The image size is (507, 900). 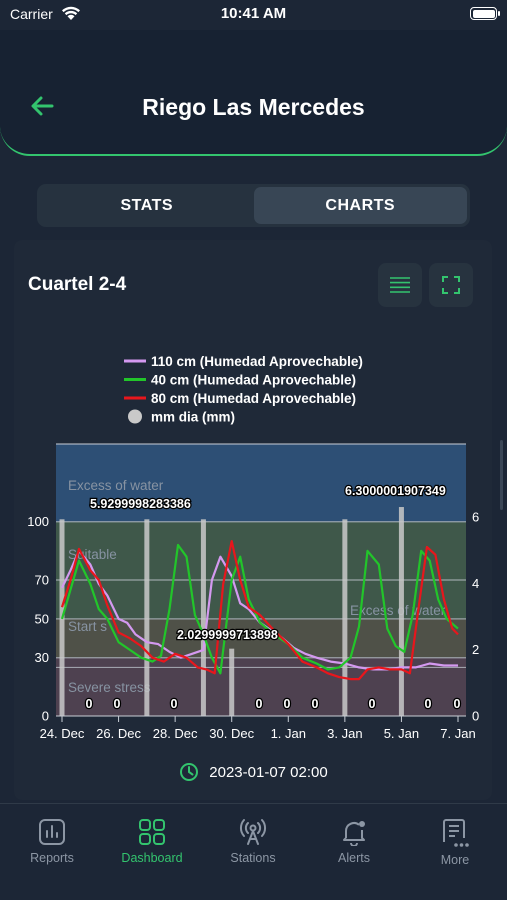 I want to click on list-icon, so click(x=400, y=285).